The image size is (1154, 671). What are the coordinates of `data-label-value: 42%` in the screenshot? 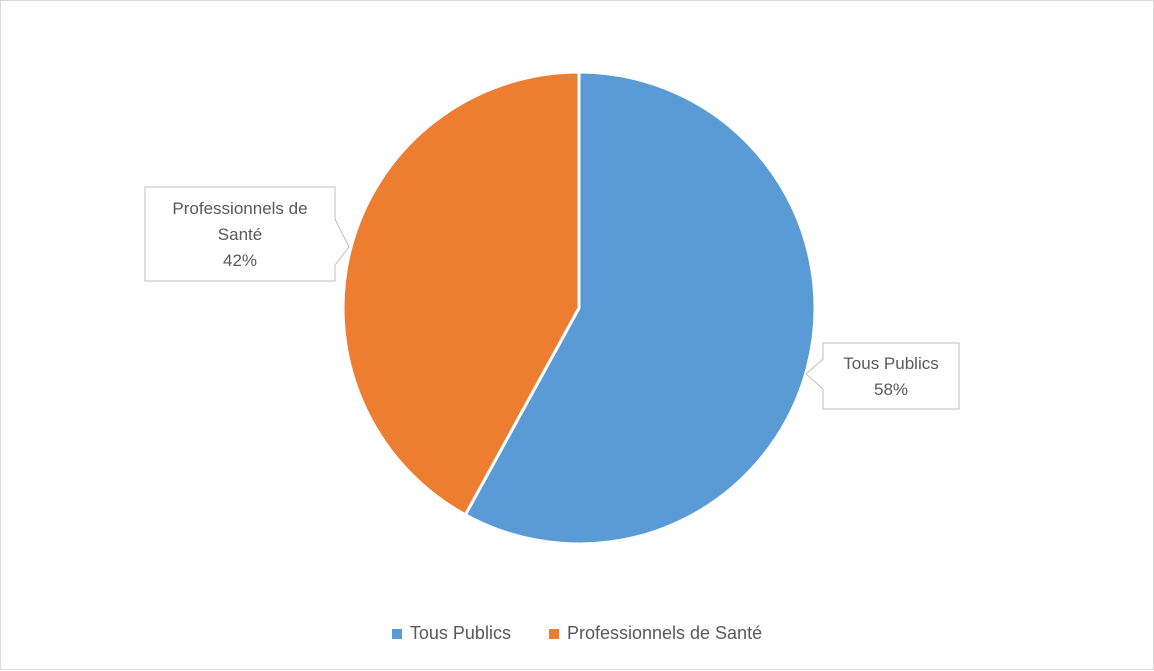 It's located at (240, 260).